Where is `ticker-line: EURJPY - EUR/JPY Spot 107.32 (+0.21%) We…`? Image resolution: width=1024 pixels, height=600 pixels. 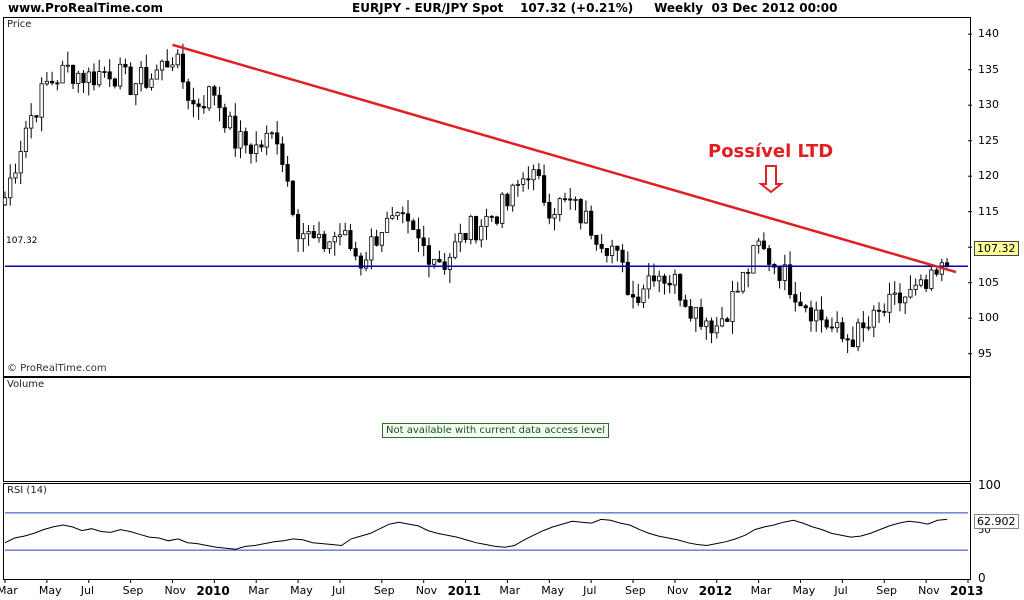 ticker-line: EURJPY - EUR/JPY Spot 107.32 (+0.21%) We… is located at coordinates (595, 8).